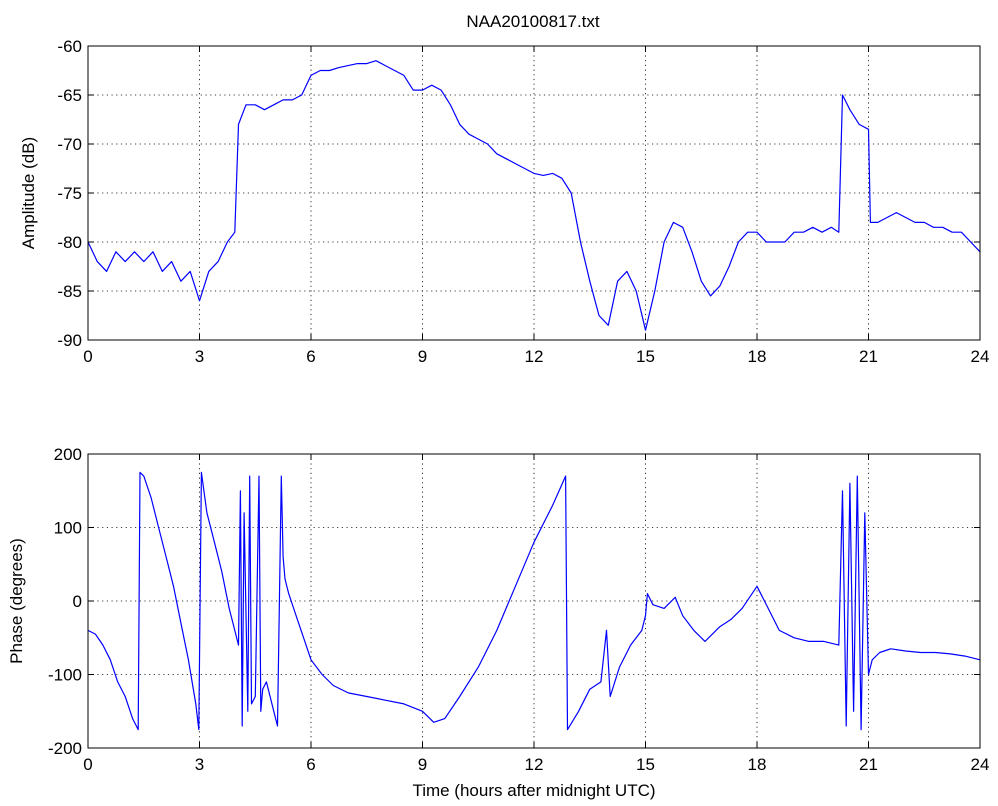 The image size is (998, 806). Describe the element at coordinates (87, 356) in the screenshot. I see `amplitude-x-tick-label: 0` at that location.